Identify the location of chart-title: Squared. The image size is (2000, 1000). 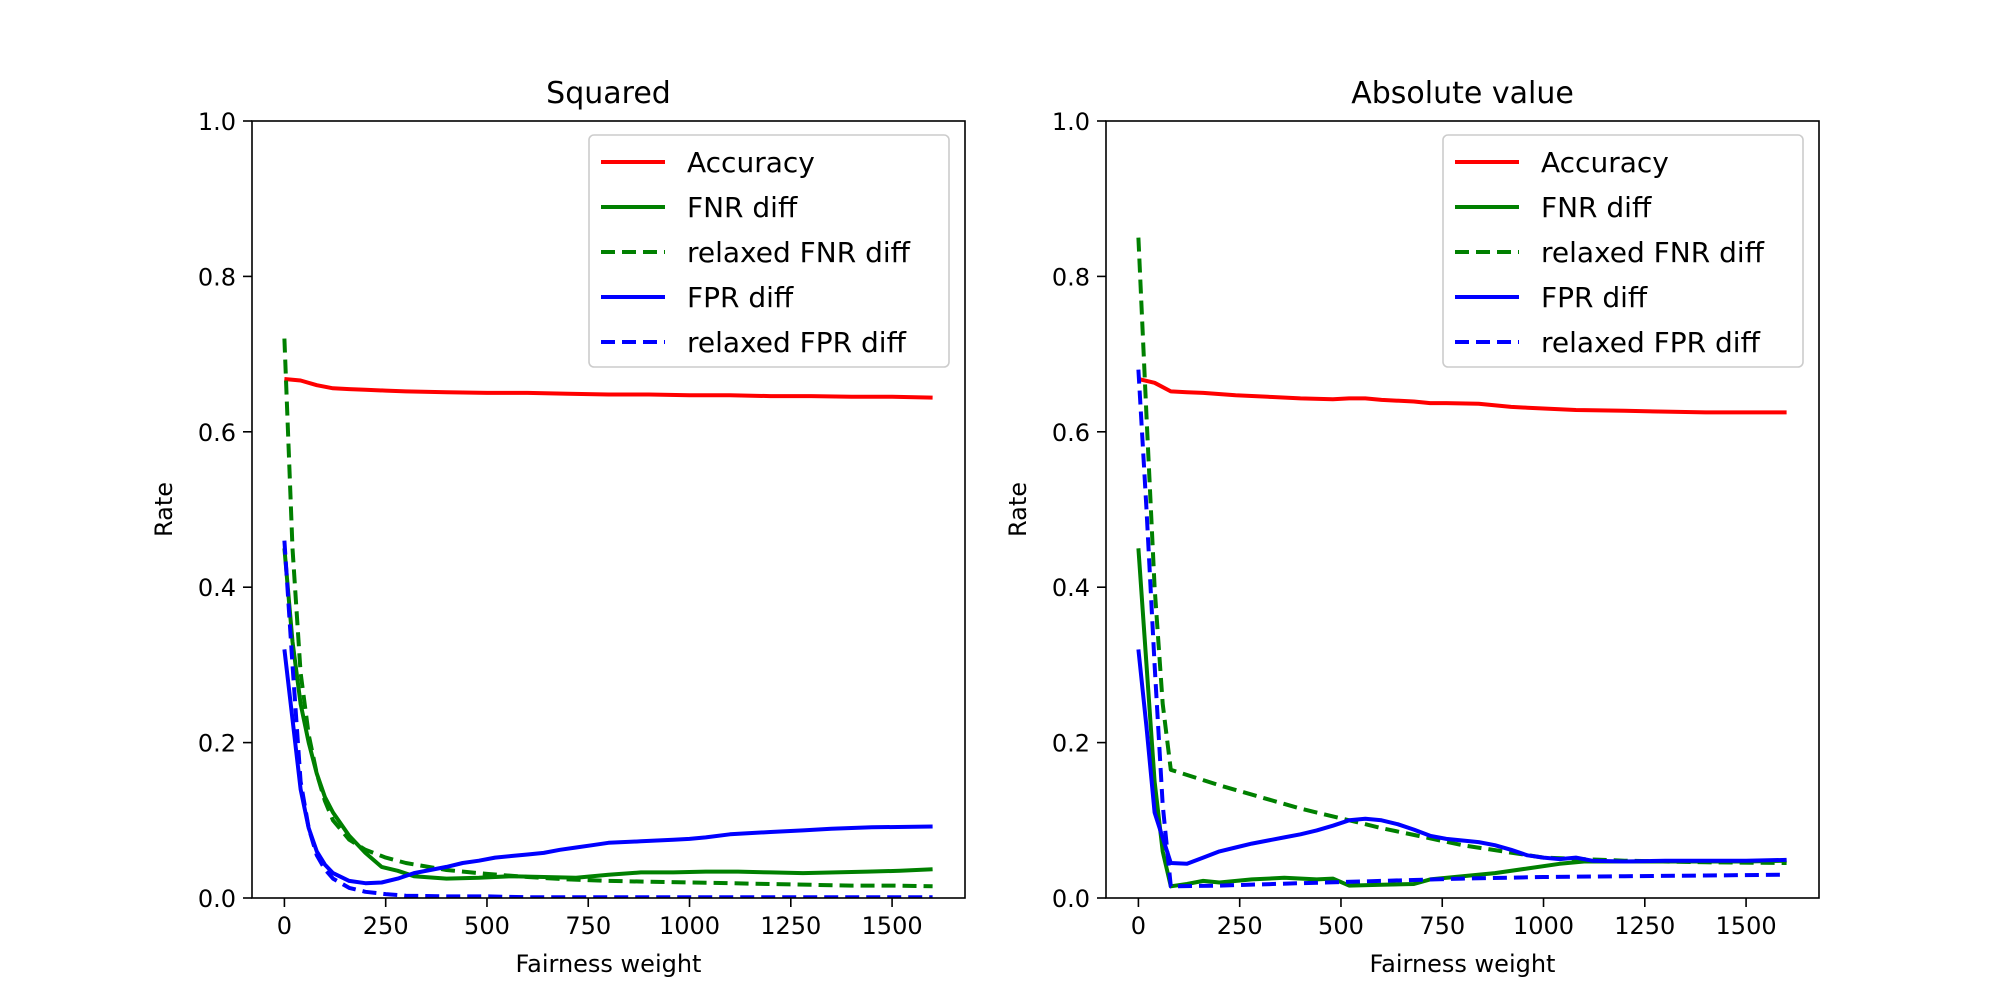
(608, 93).